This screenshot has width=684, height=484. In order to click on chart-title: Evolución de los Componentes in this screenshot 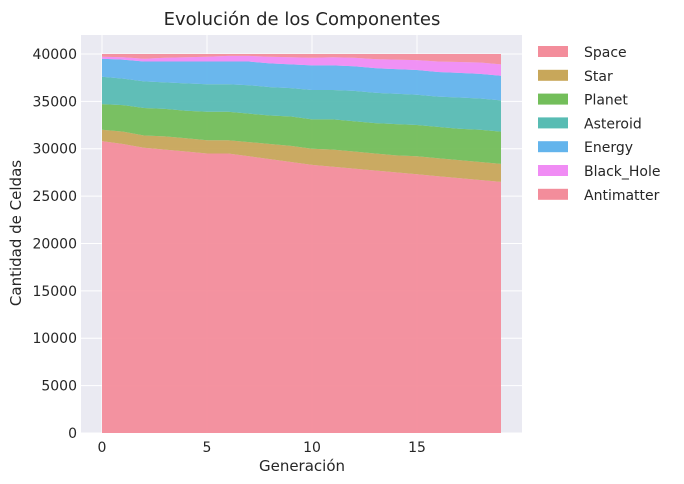, I will do `click(302, 19)`.